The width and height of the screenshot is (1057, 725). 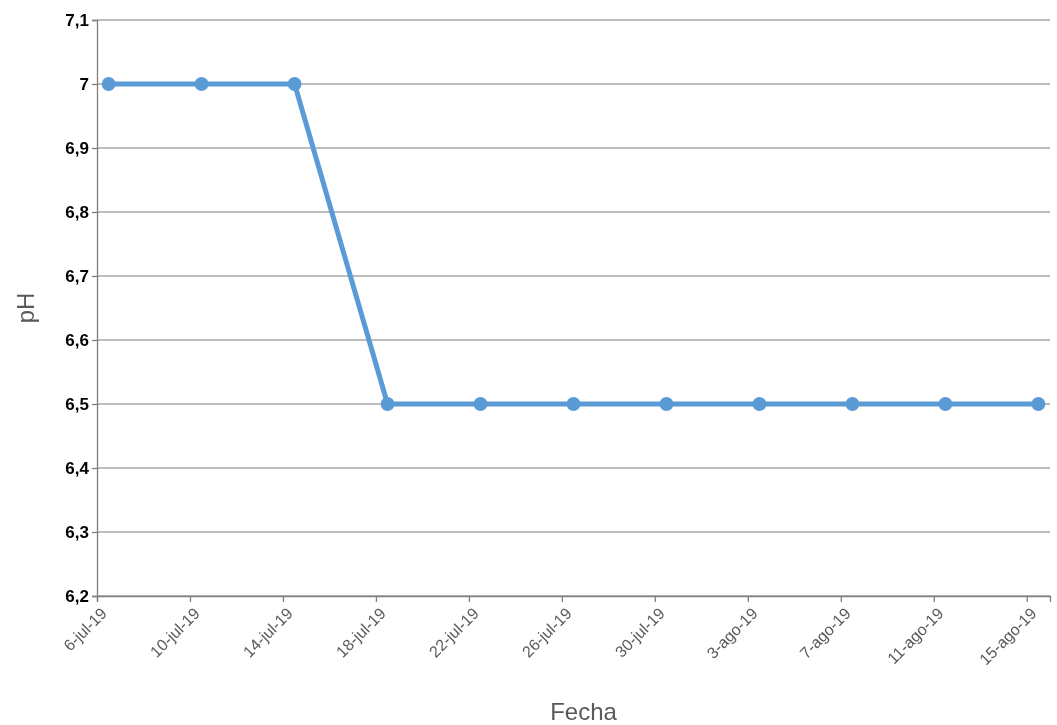 I want to click on y-tick-label: 6,7, so click(x=77, y=276).